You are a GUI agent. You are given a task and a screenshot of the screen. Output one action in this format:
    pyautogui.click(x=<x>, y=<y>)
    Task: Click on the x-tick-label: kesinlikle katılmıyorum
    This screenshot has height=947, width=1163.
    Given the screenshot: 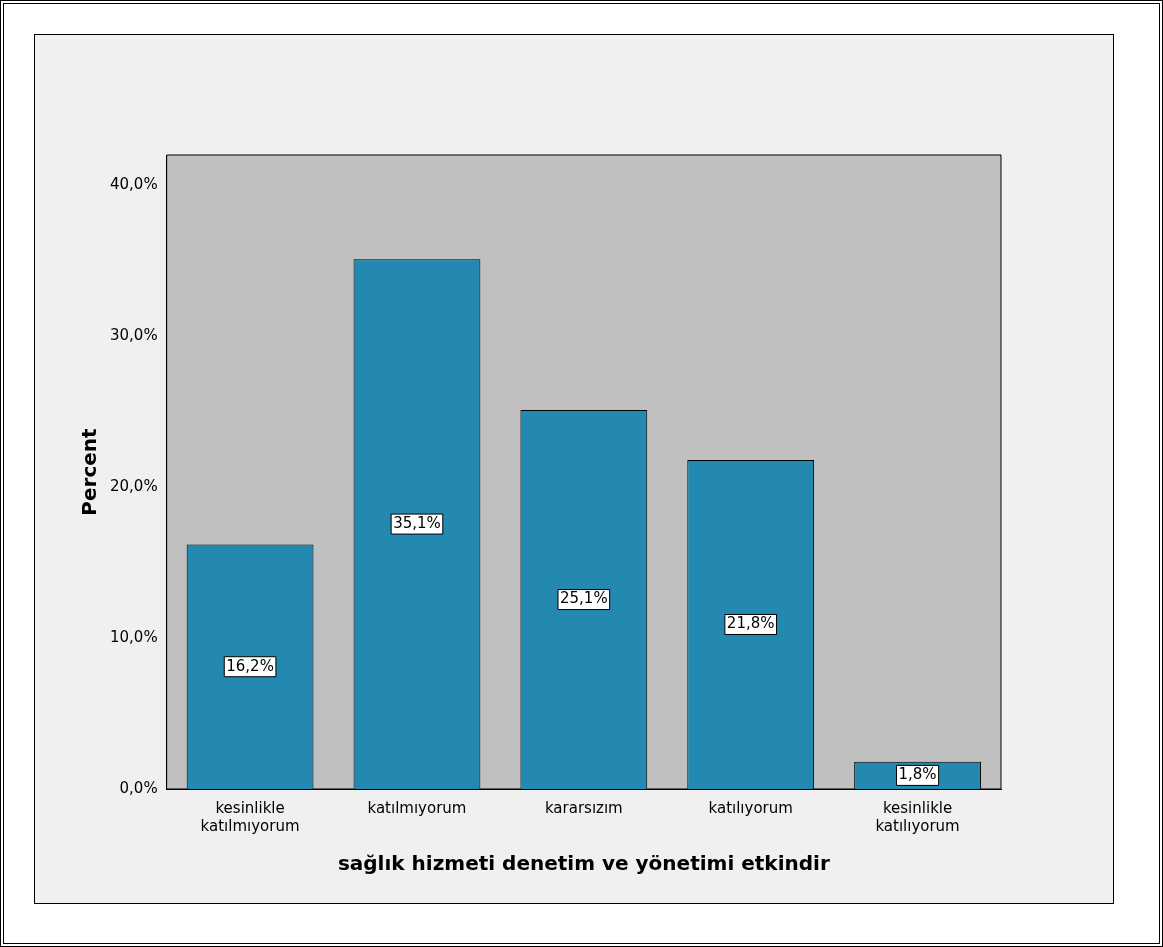 What is the action you would take?
    pyautogui.click(x=250, y=816)
    